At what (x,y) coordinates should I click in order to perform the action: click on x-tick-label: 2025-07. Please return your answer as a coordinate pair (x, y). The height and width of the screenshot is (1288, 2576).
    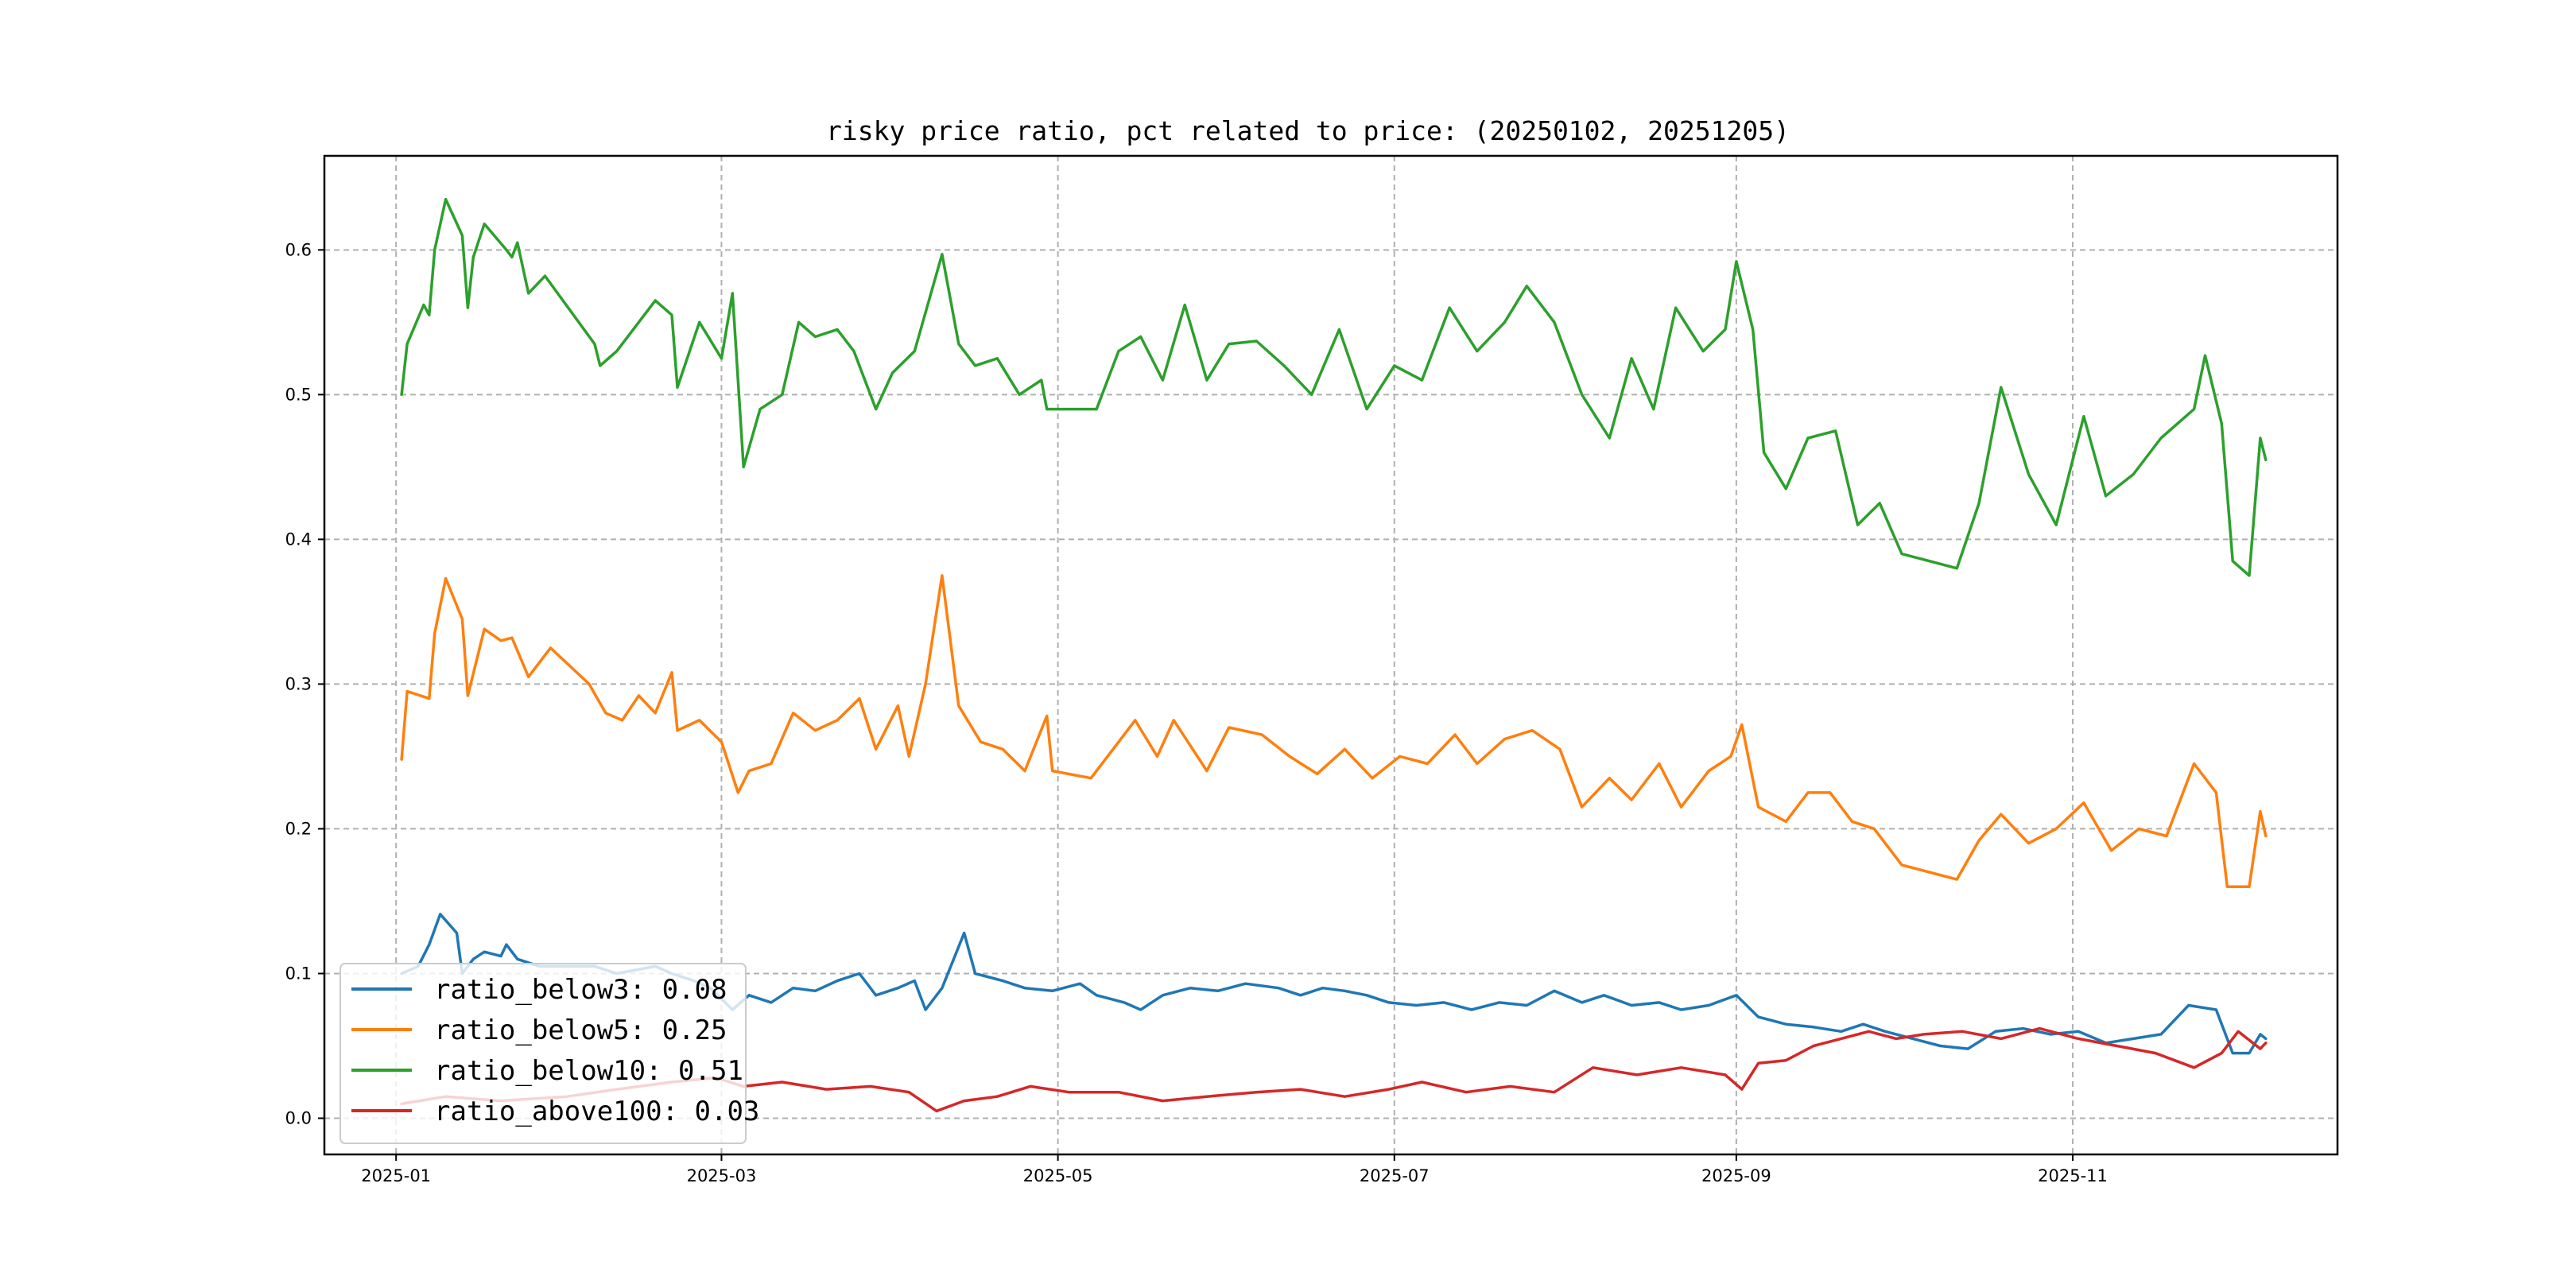
    Looking at the image, I should click on (1395, 1175).